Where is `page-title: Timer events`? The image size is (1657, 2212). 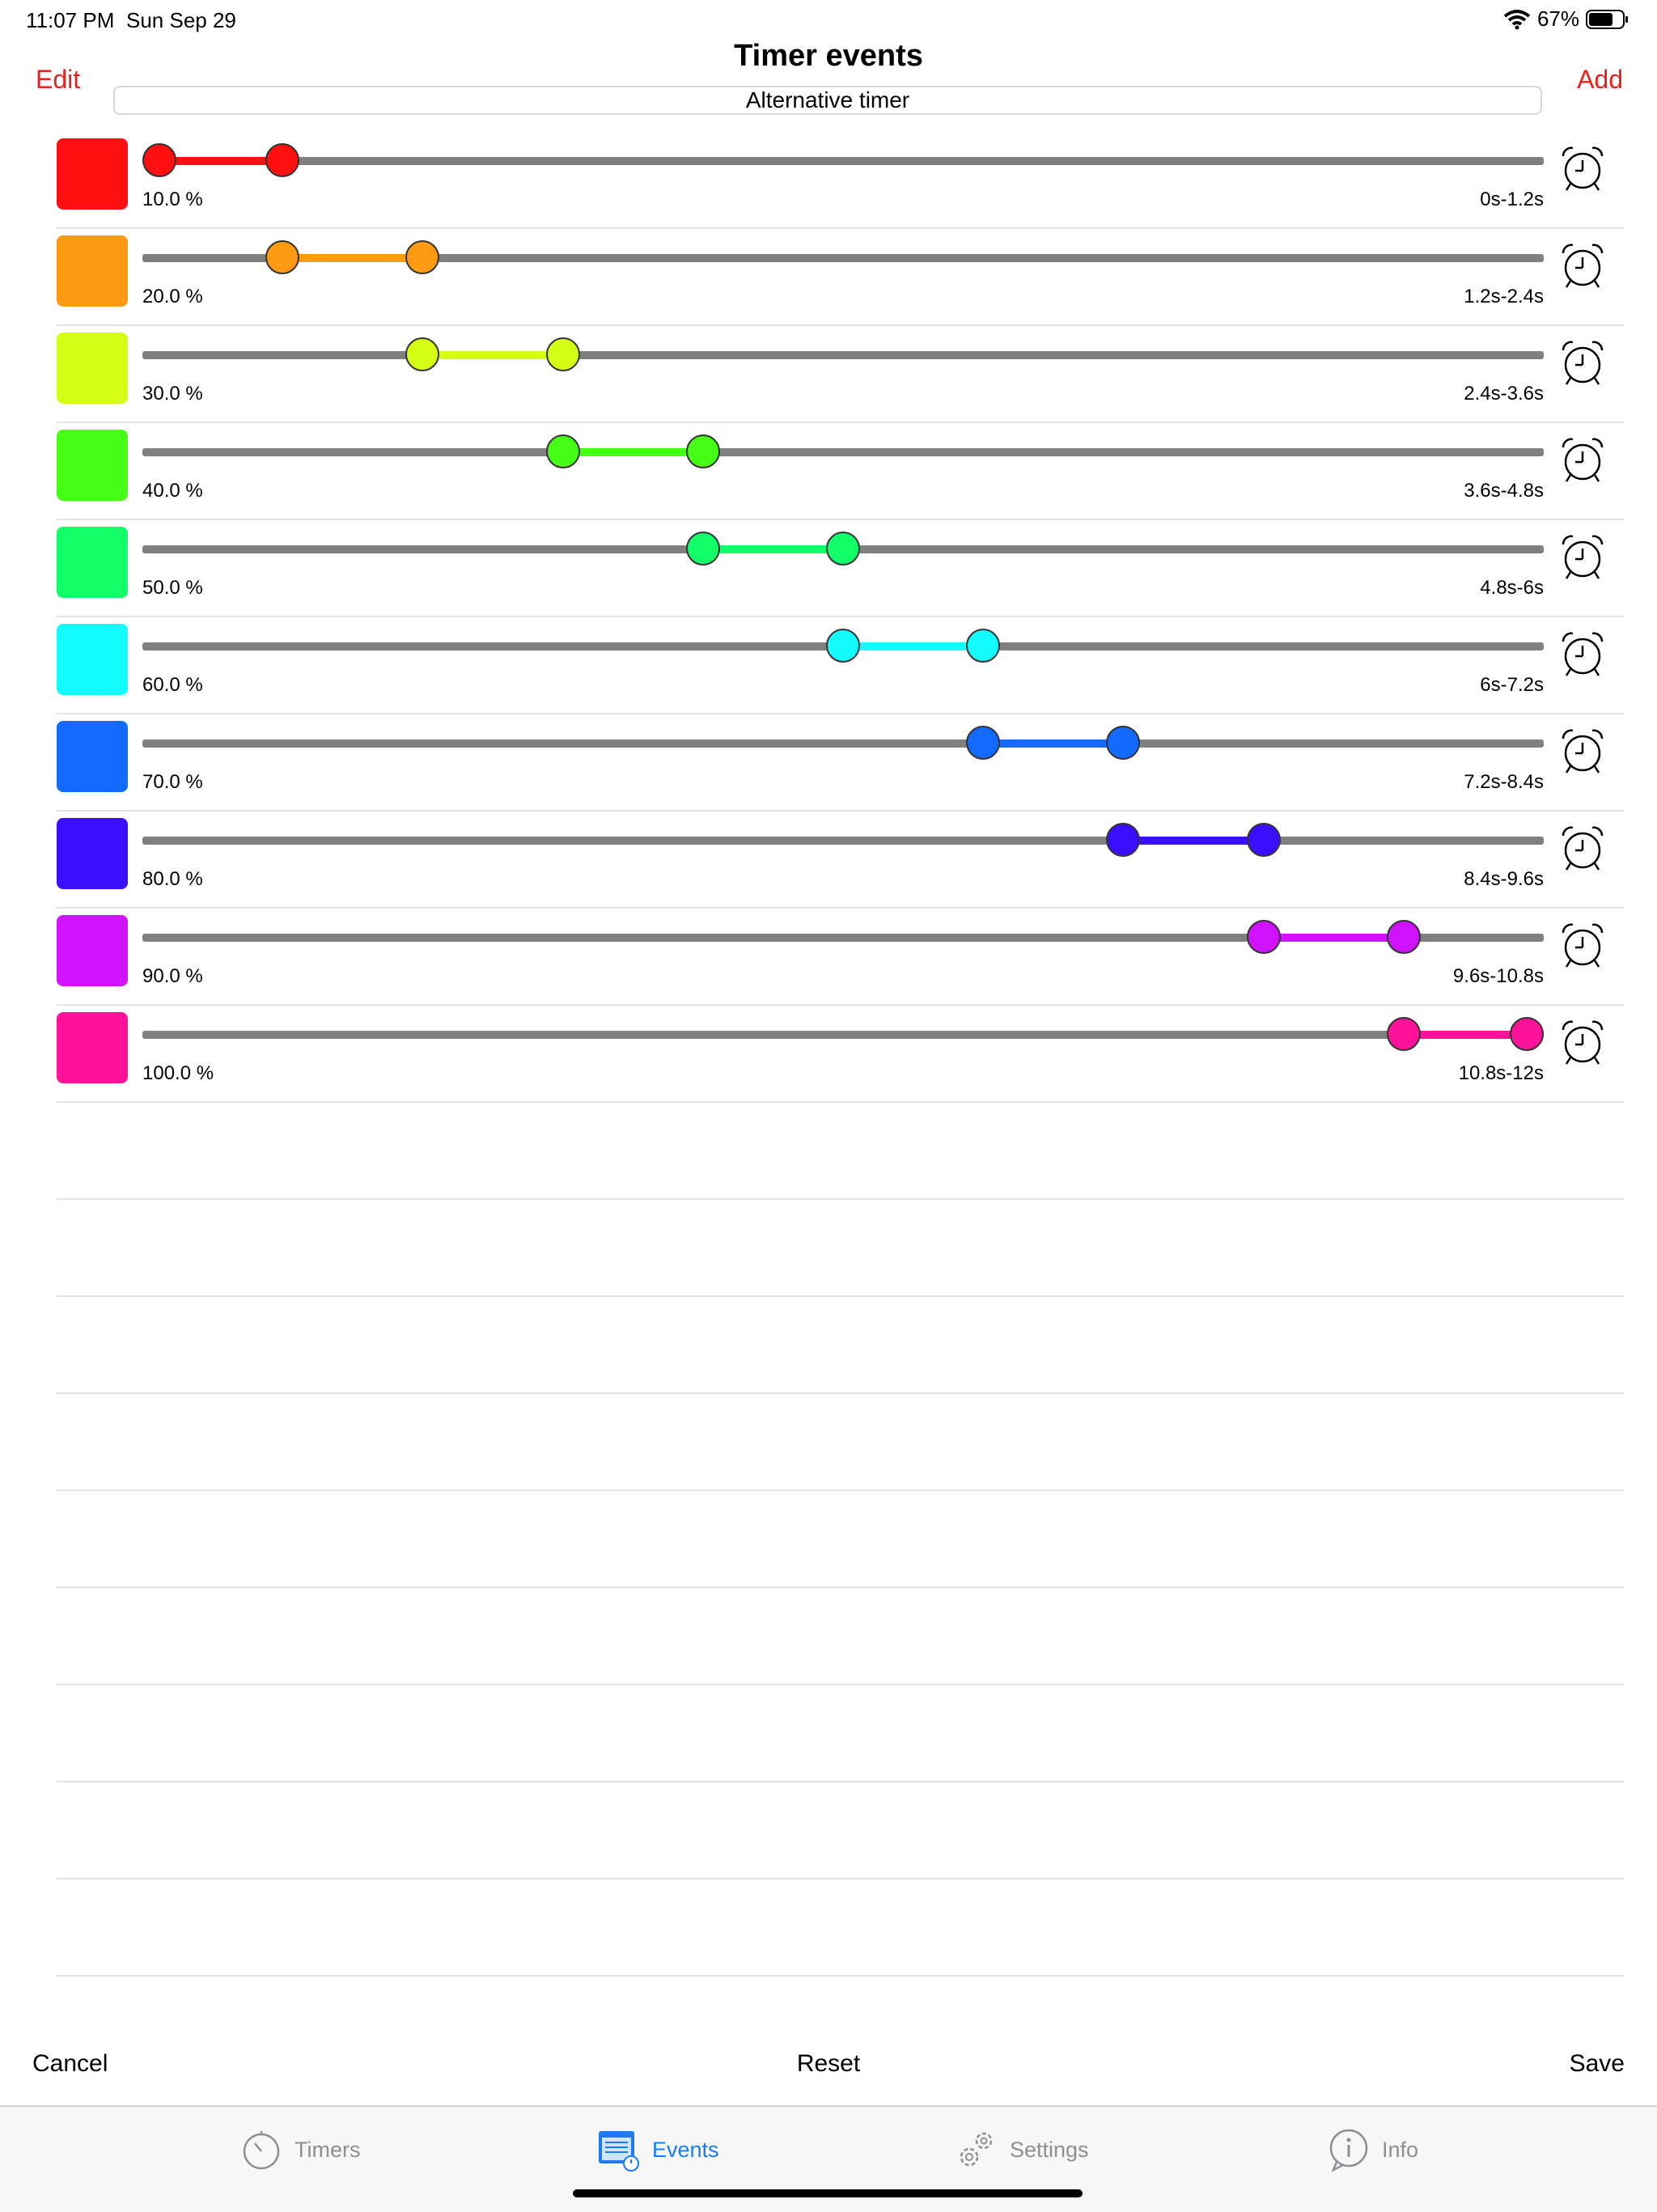 page-title: Timer events is located at coordinates (828, 56).